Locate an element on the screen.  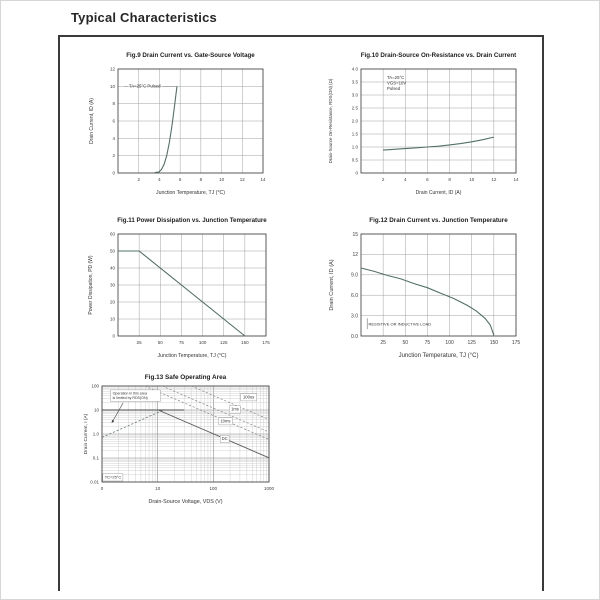
x-tick-label: 50 is located at coordinates (161, 342).